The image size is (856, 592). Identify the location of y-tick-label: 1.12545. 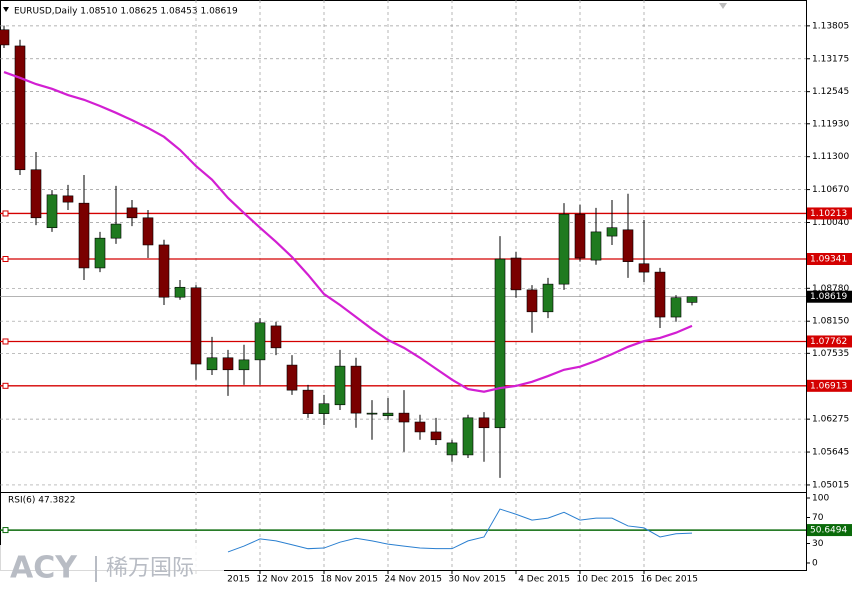
(830, 92).